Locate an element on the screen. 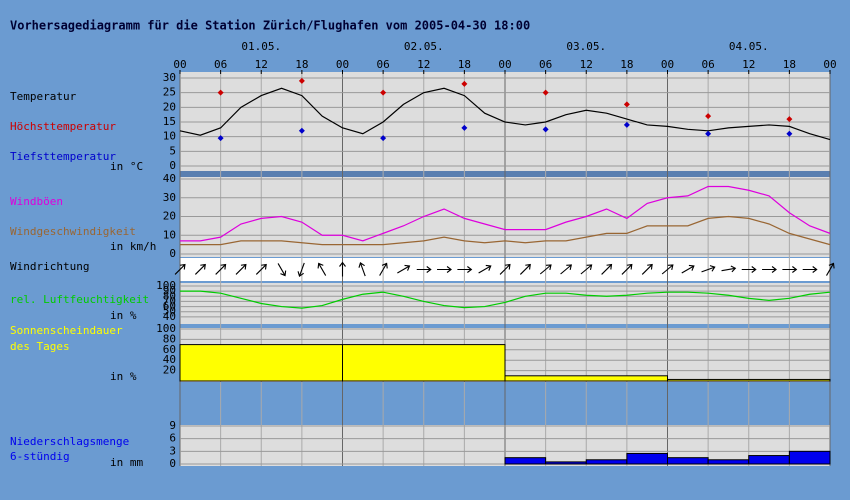  series-label: Windböen is located at coordinates (36, 201).